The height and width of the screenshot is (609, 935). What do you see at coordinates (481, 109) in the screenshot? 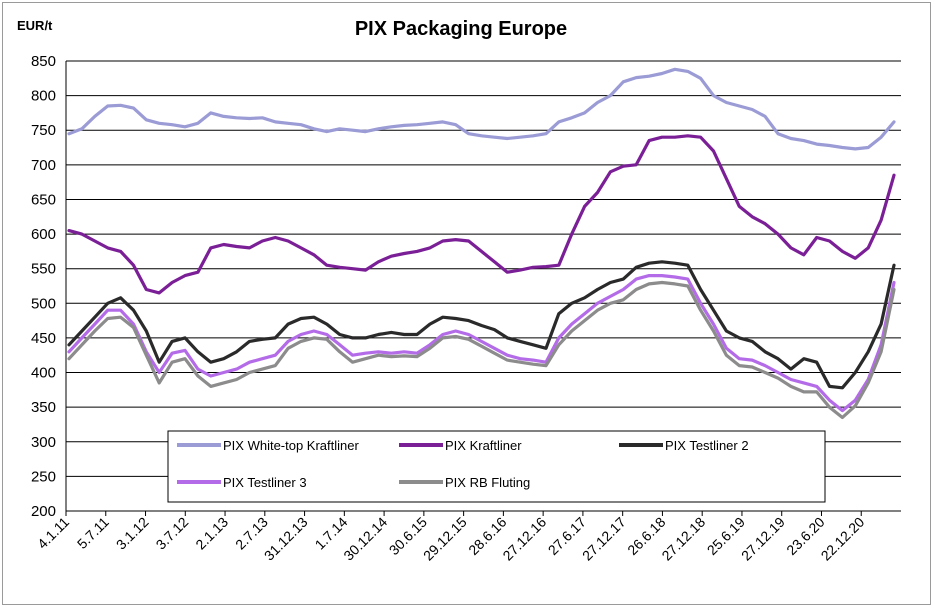
I see `series-line` at bounding box center [481, 109].